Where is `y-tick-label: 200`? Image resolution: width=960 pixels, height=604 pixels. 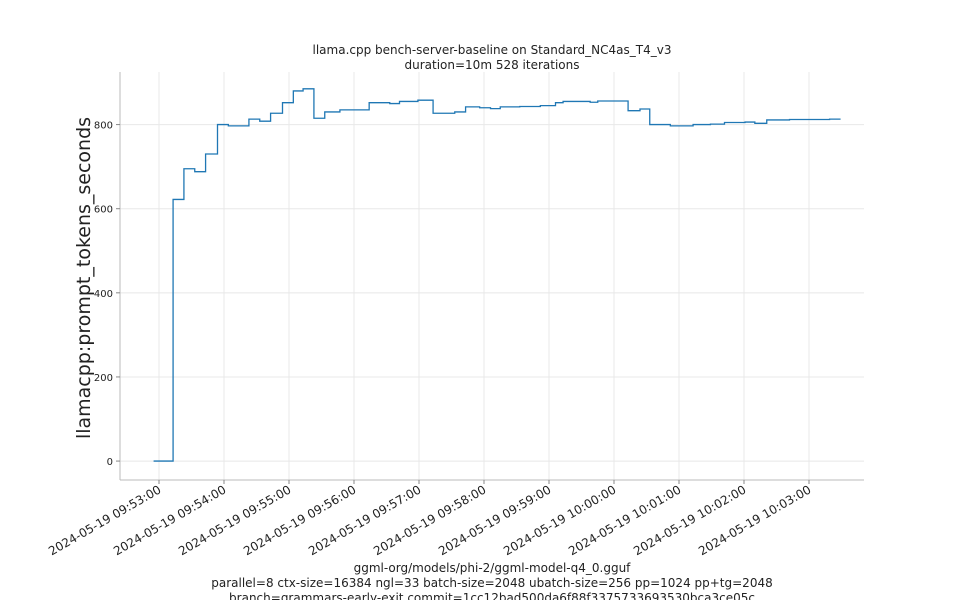
y-tick-label: 200 is located at coordinates (103, 378).